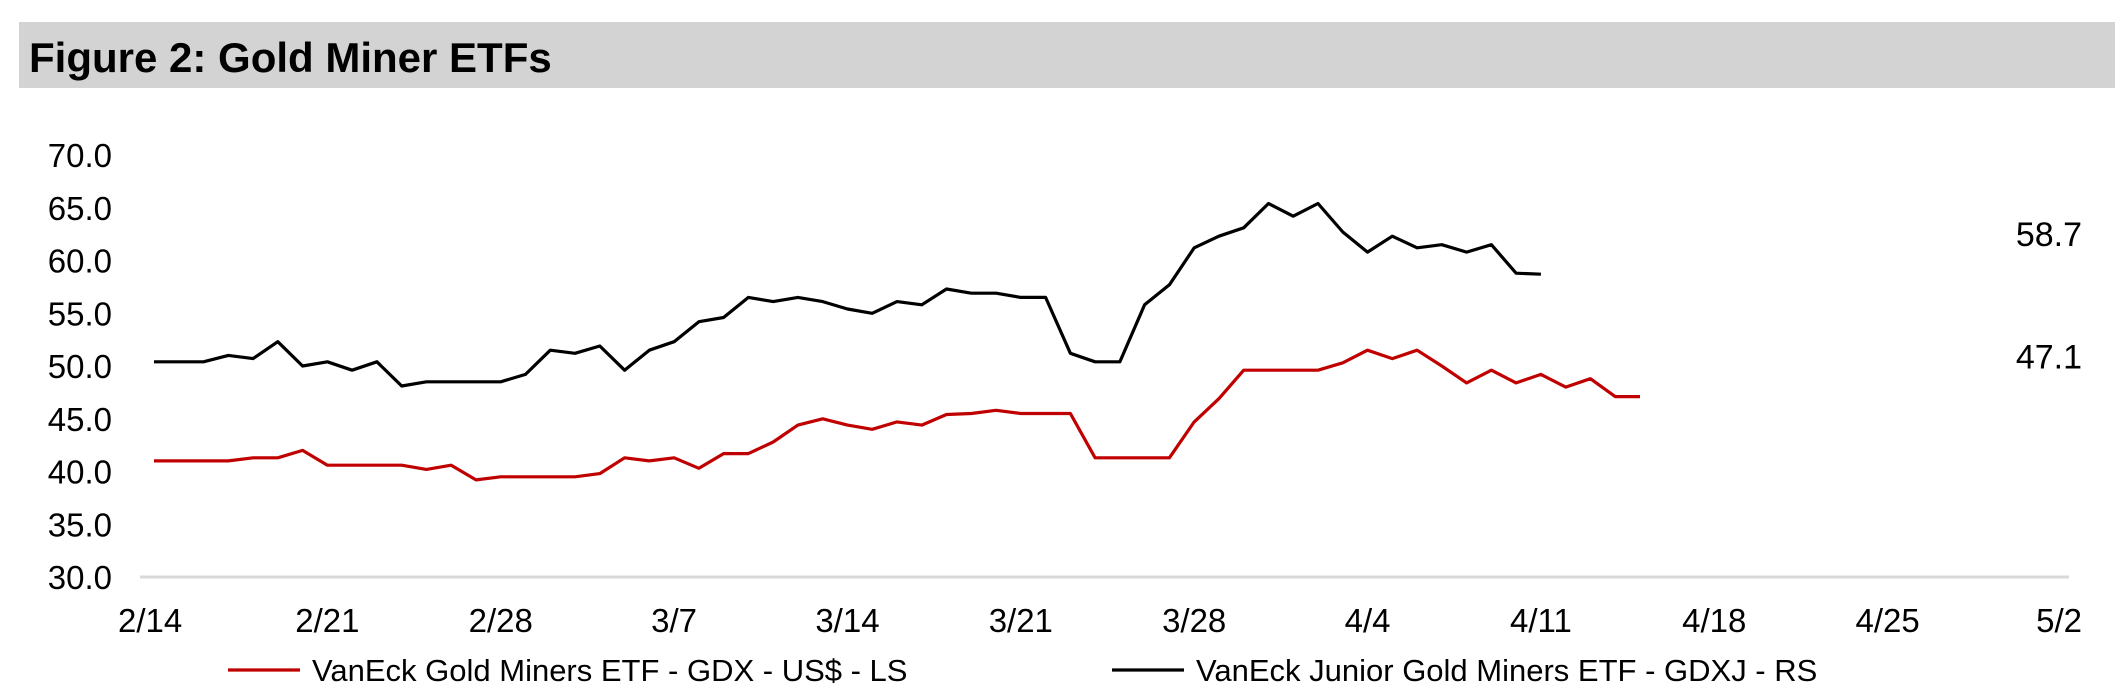  What do you see at coordinates (1541, 620) in the screenshot?
I see `x-tick-label: 4/11` at bounding box center [1541, 620].